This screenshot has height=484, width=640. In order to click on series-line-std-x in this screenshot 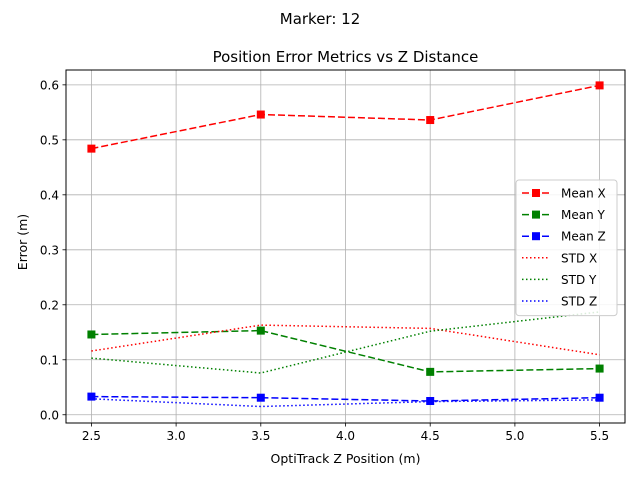, I will do `click(345, 340)`.